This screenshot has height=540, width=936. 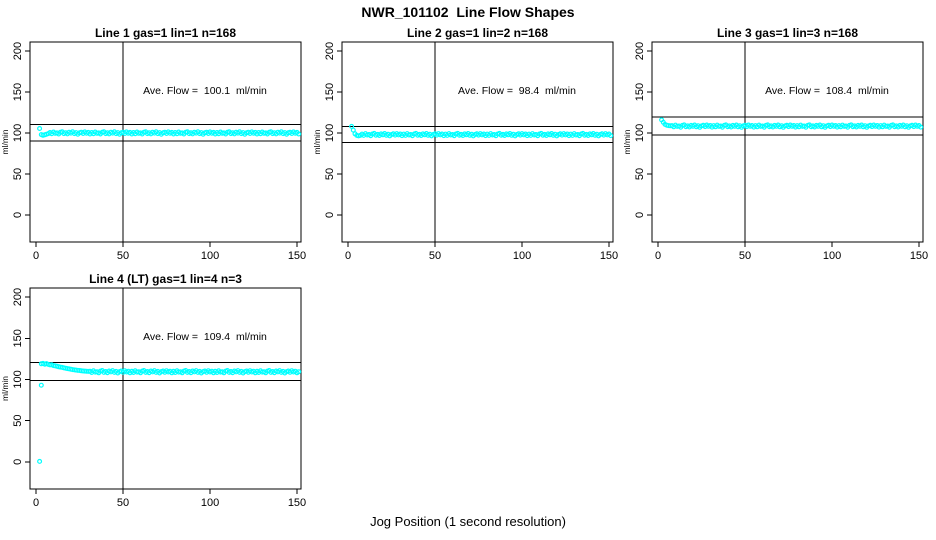 I want to click on panel-3-x-tick-label: 150, so click(x=919, y=256).